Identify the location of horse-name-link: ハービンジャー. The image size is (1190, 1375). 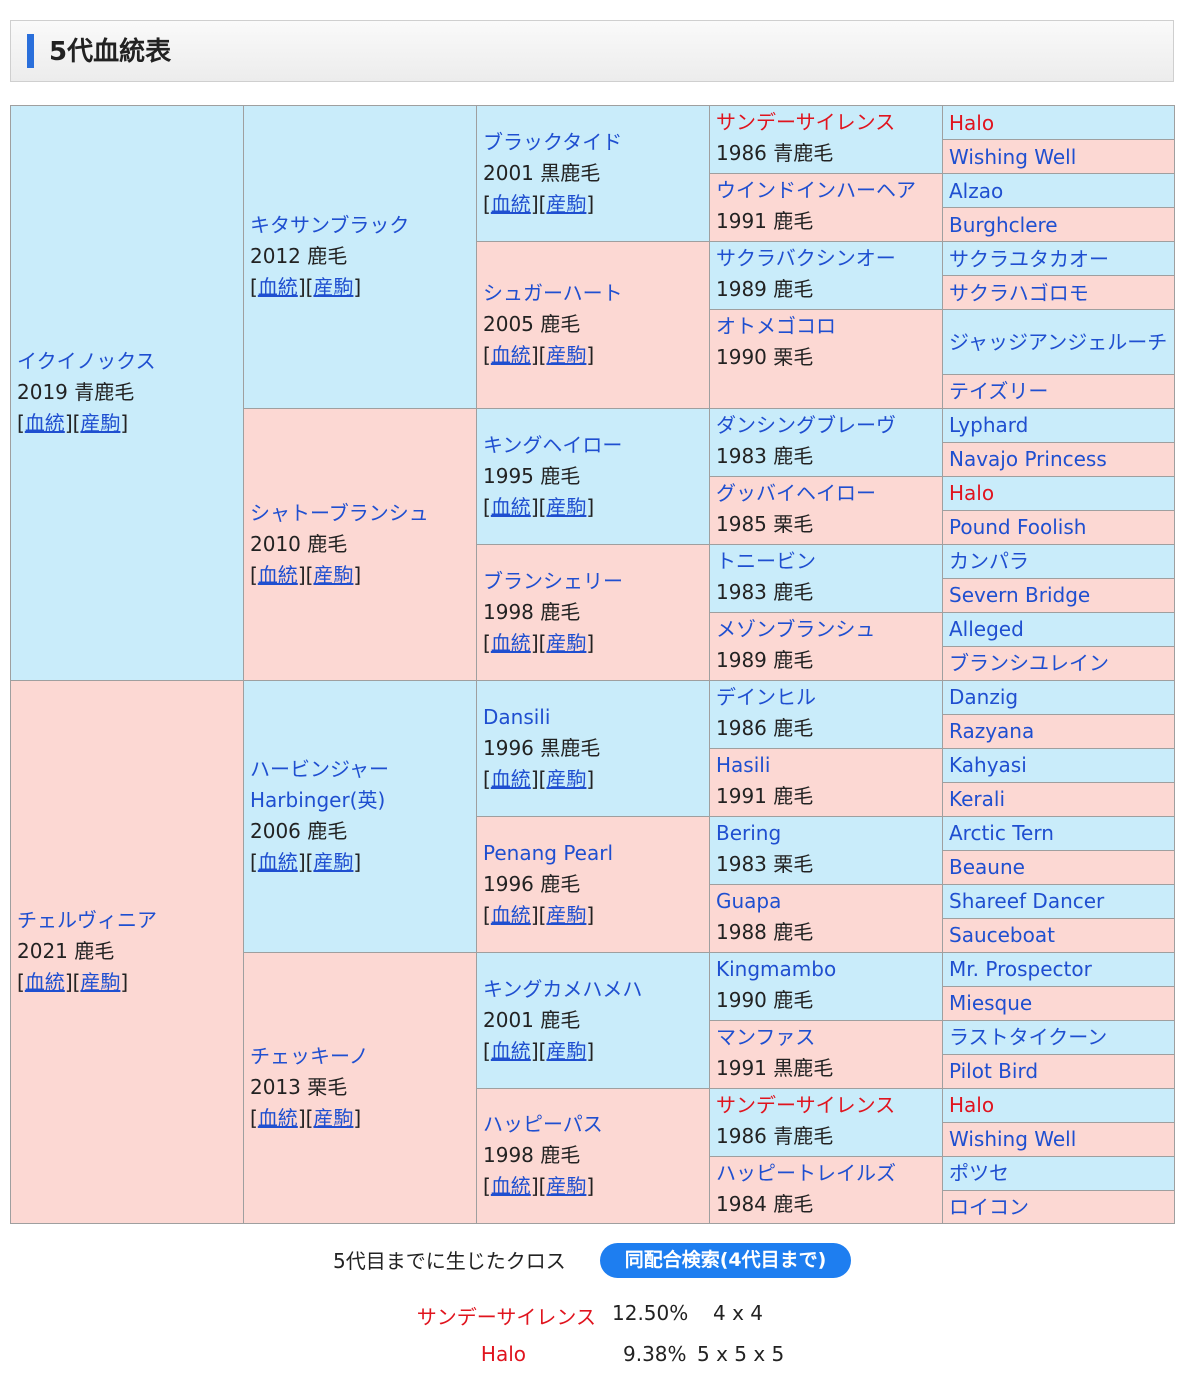
(319, 769).